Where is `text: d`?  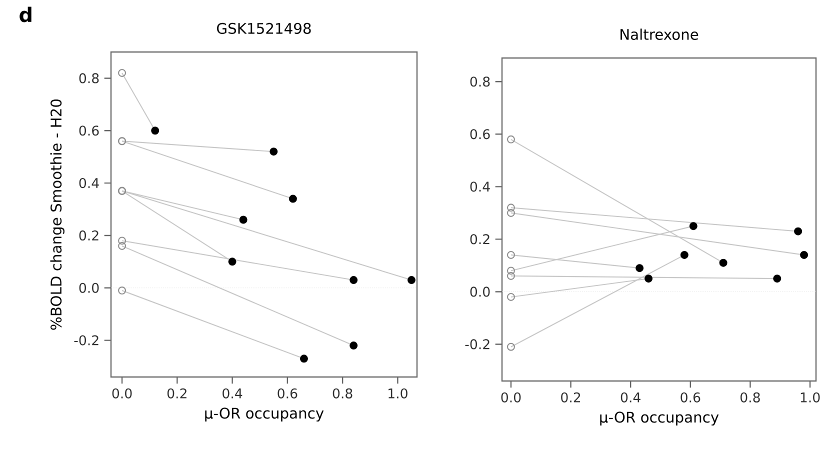 text: d is located at coordinates (26, 14).